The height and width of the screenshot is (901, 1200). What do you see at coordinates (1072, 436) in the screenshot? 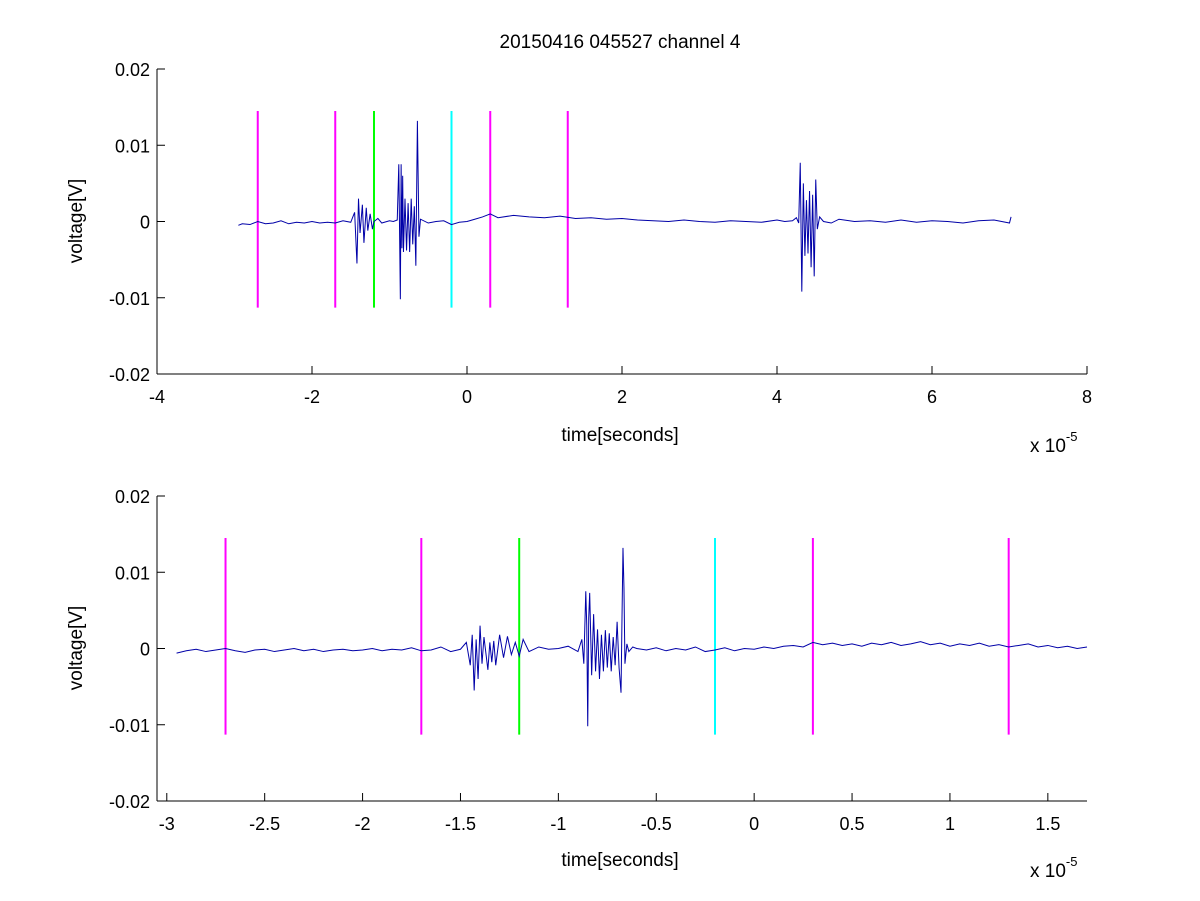
I see `plot-top-x-exponent-power: -5` at bounding box center [1072, 436].